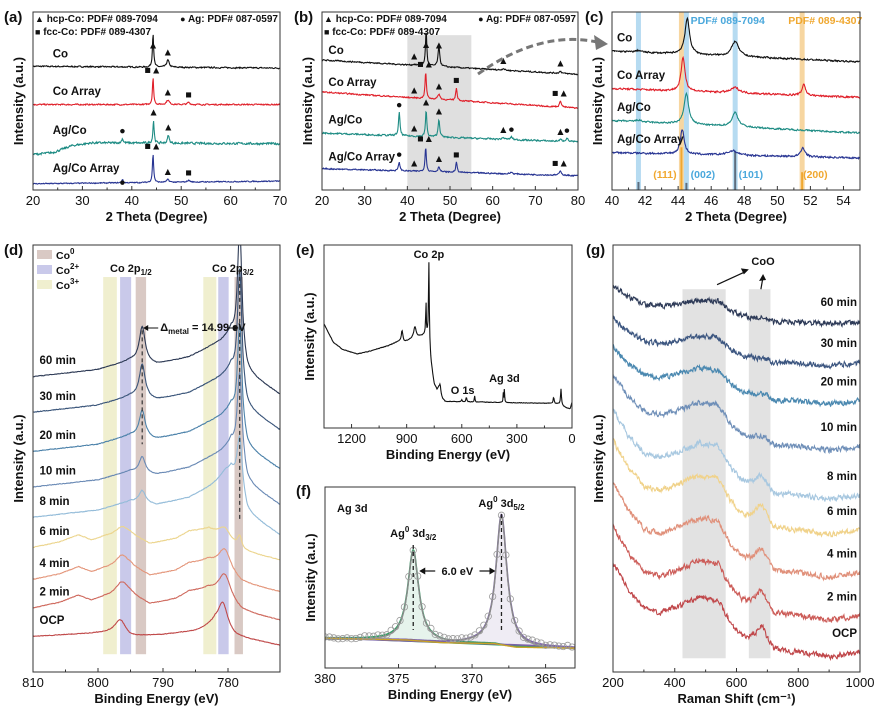 The width and height of the screenshot is (878, 710). What do you see at coordinates (305, 250) in the screenshot?
I see `panel-letter: (e)` at bounding box center [305, 250].